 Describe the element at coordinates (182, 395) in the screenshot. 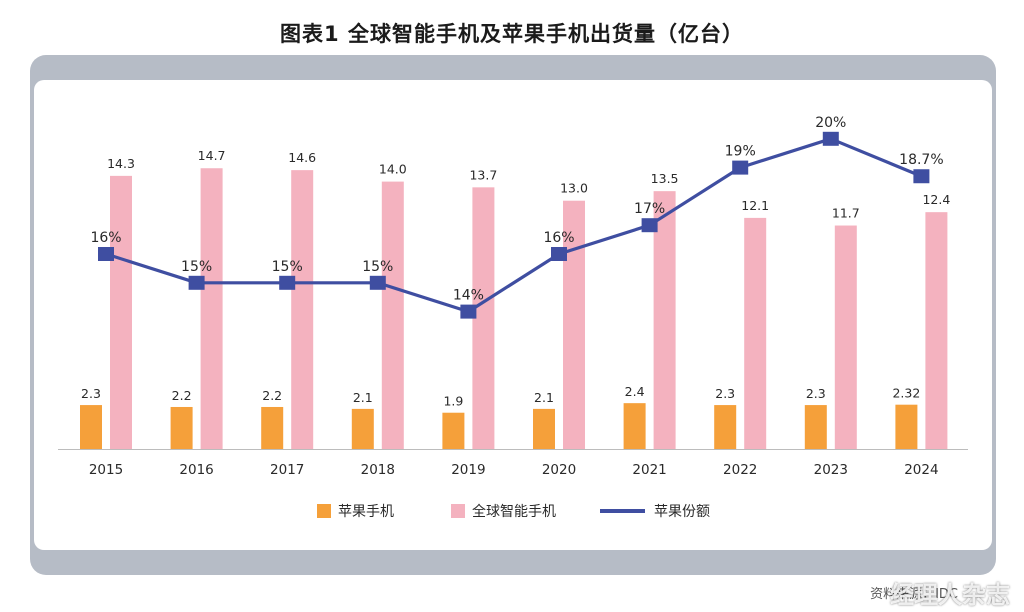

I see `label-apple-2016: 2.2` at that location.